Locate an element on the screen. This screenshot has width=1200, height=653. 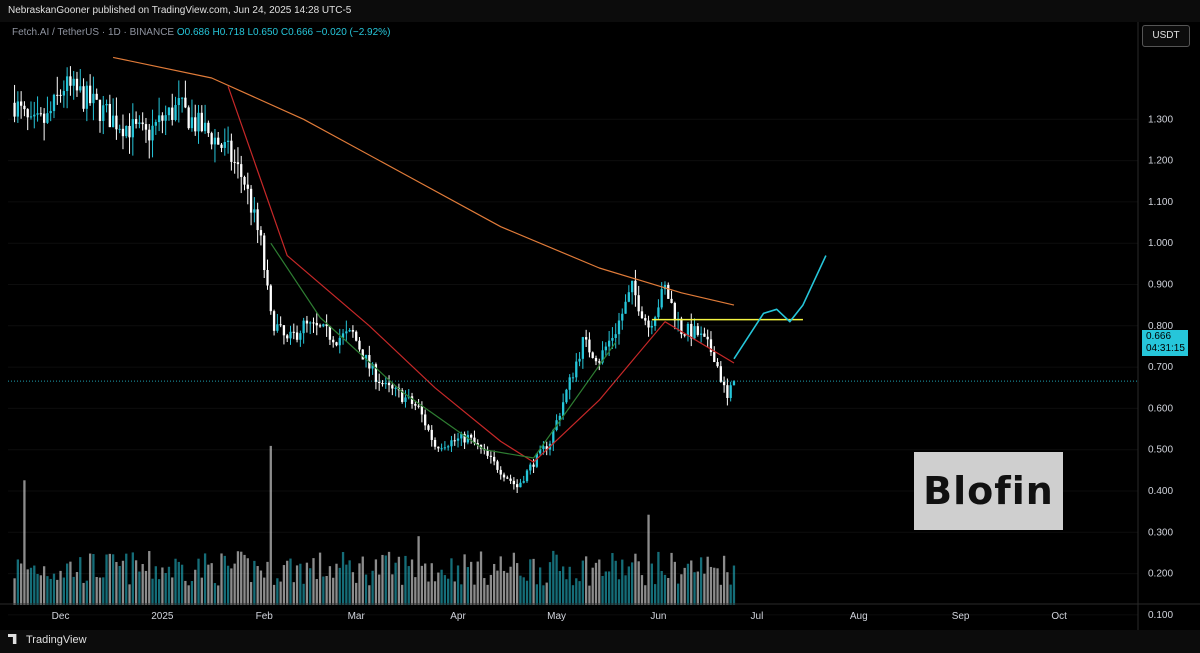
tradingview-logo-icon is located at coordinates (12, 639).